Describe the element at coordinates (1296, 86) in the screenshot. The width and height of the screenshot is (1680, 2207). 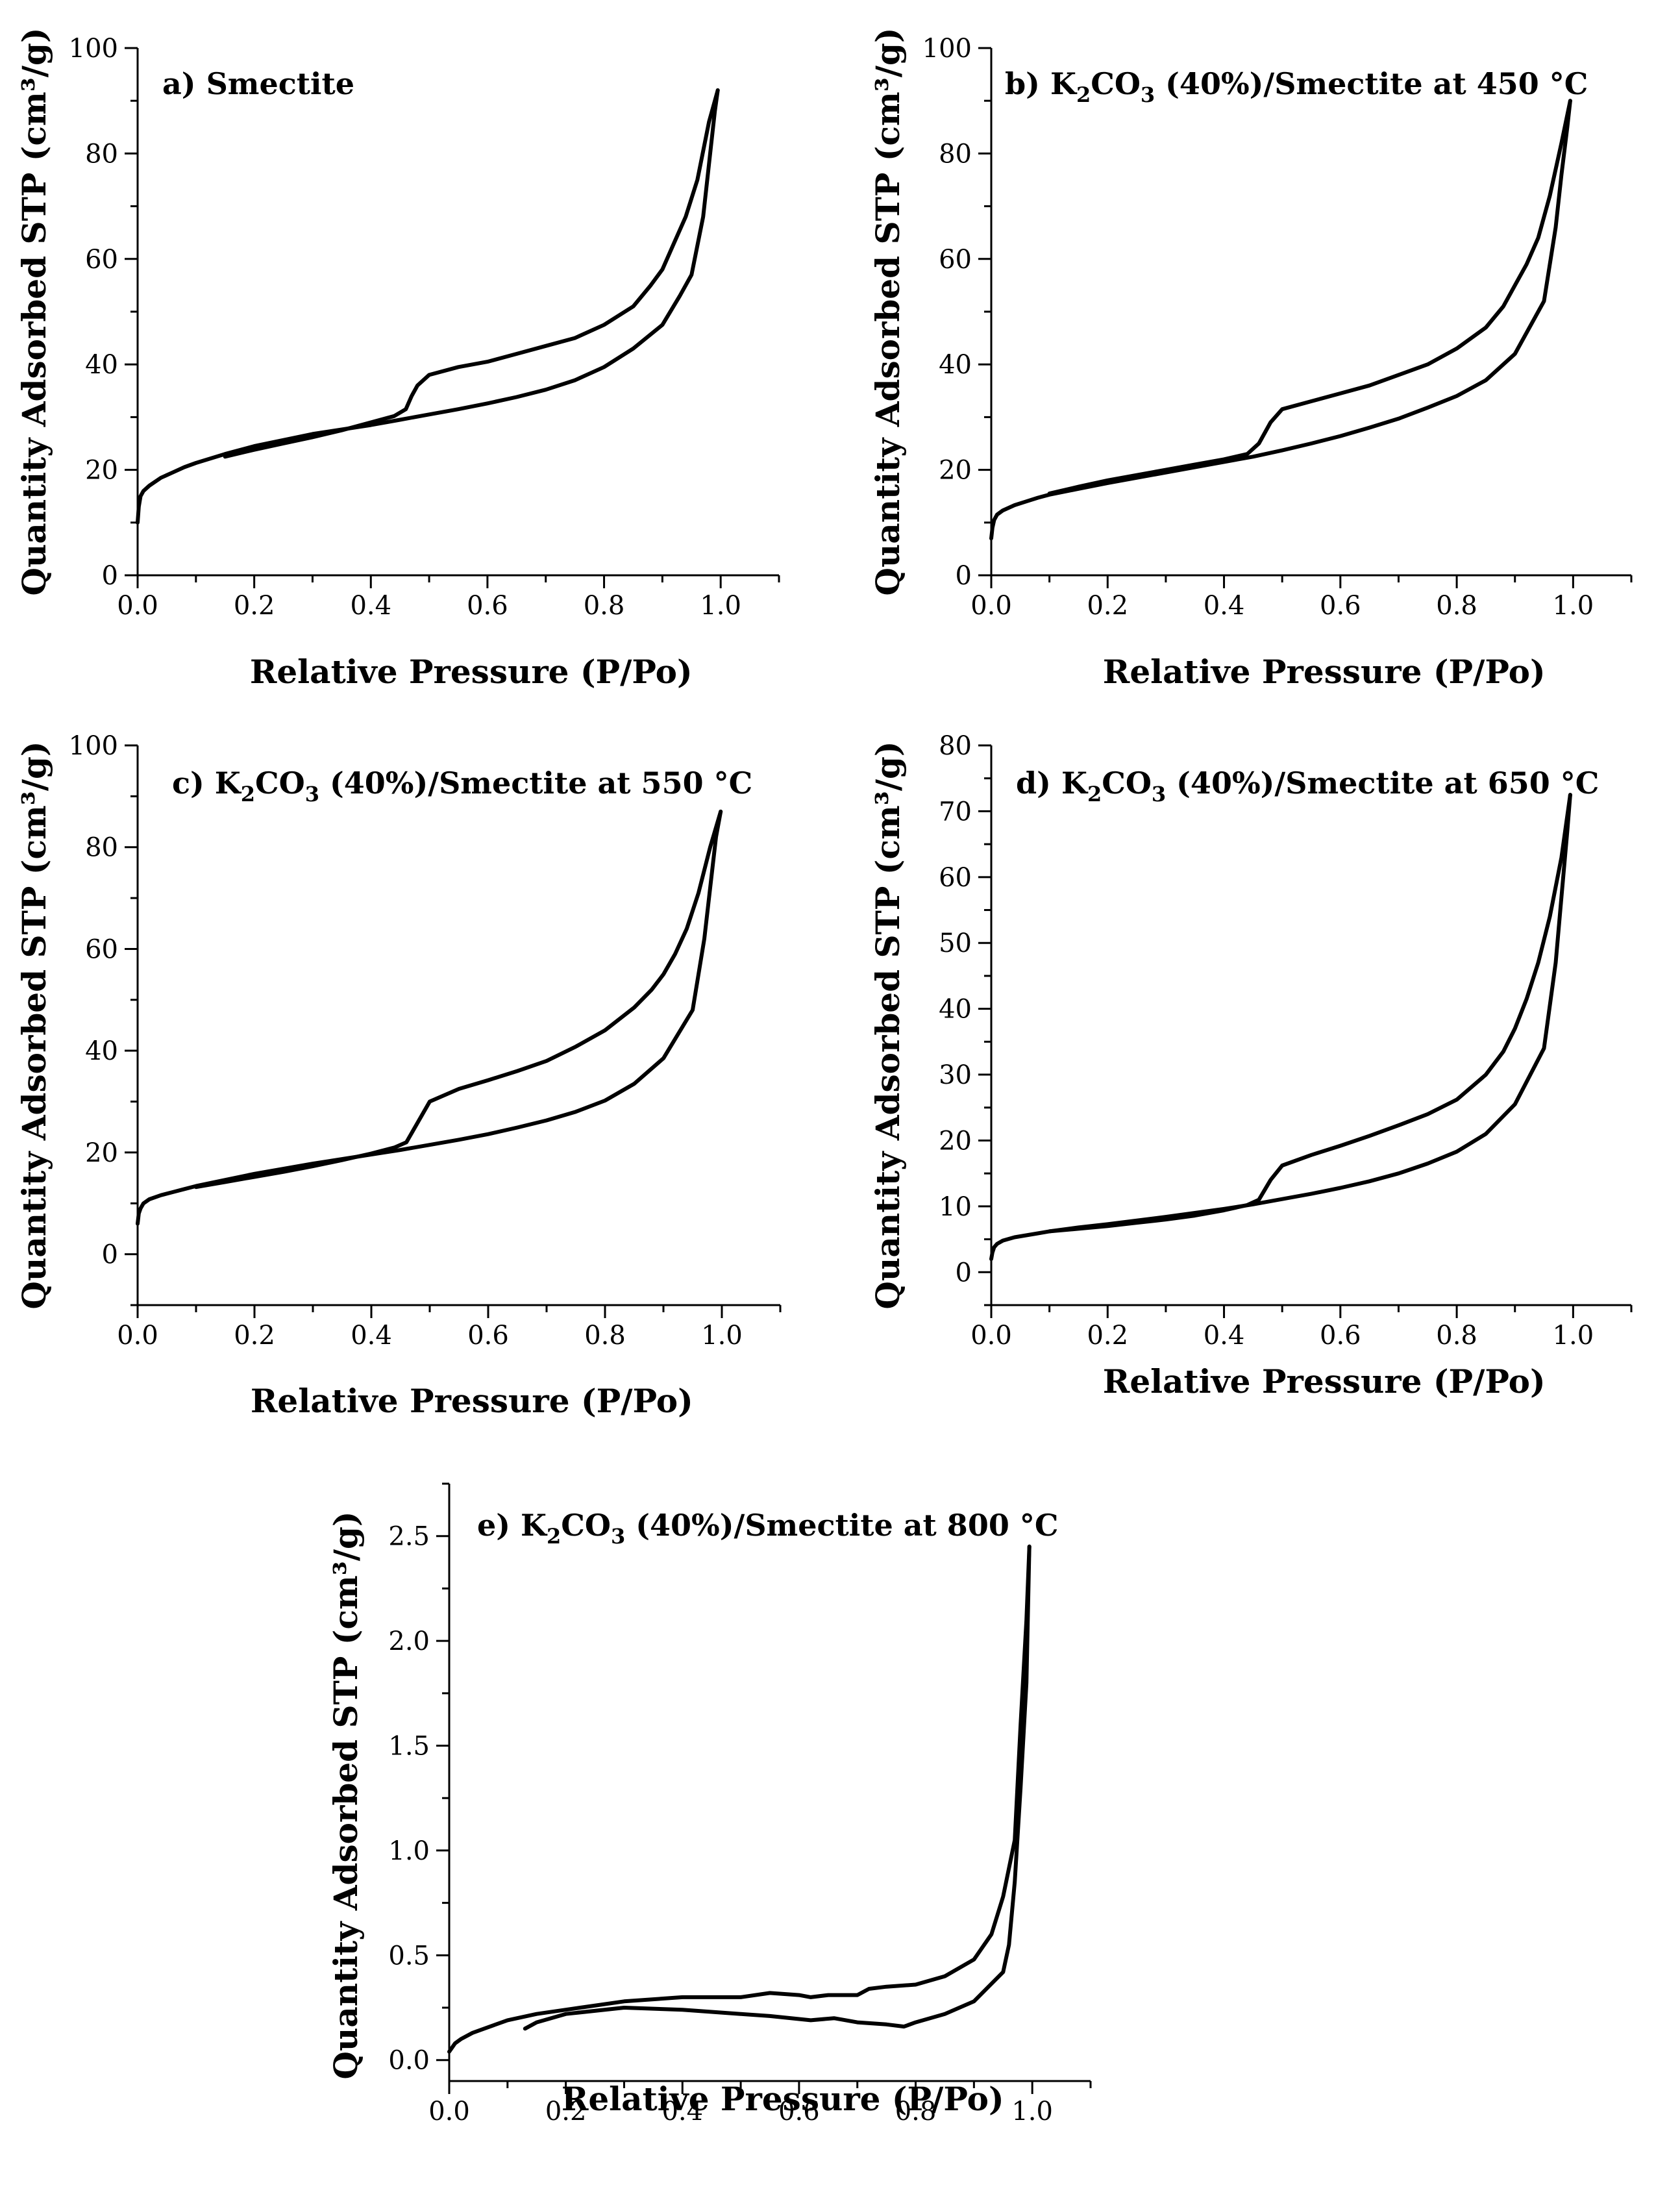
I see `chart-title: b) K2CO3 (40%)/Smectite at 450 °C` at that location.